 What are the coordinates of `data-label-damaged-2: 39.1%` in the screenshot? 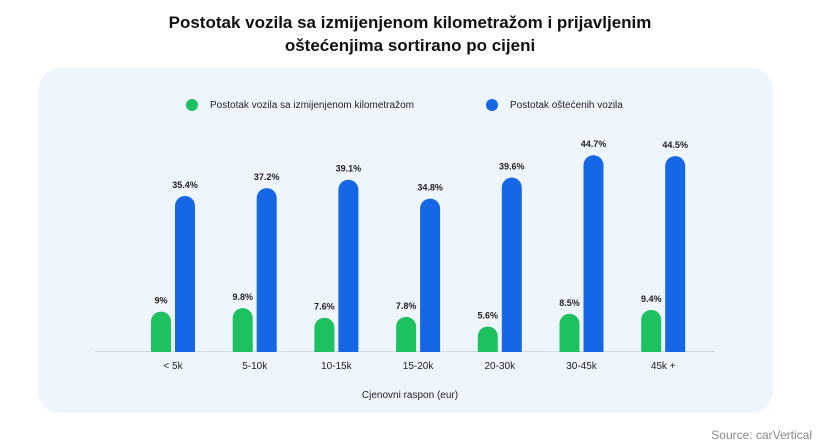 It's located at (349, 169).